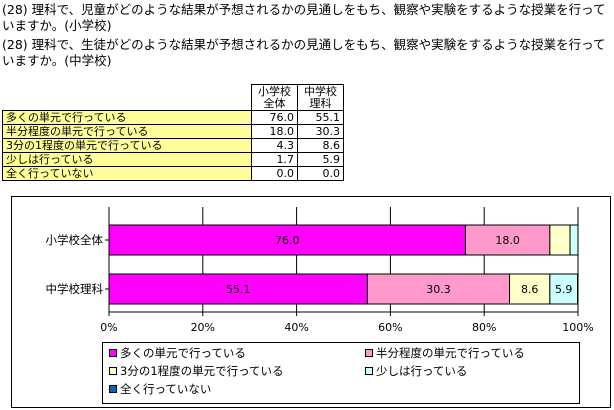 This screenshot has height=410, width=614. What do you see at coordinates (320, 145) in the screenshot?
I see `table-cell: 8.6` at bounding box center [320, 145].